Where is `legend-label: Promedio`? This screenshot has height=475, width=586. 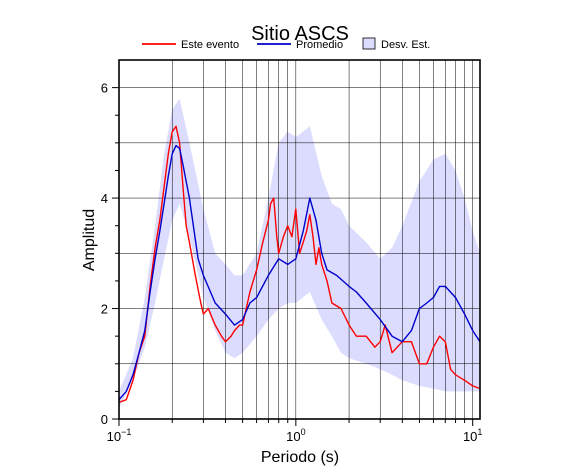
legend-label: Promedio is located at coordinates (319, 45).